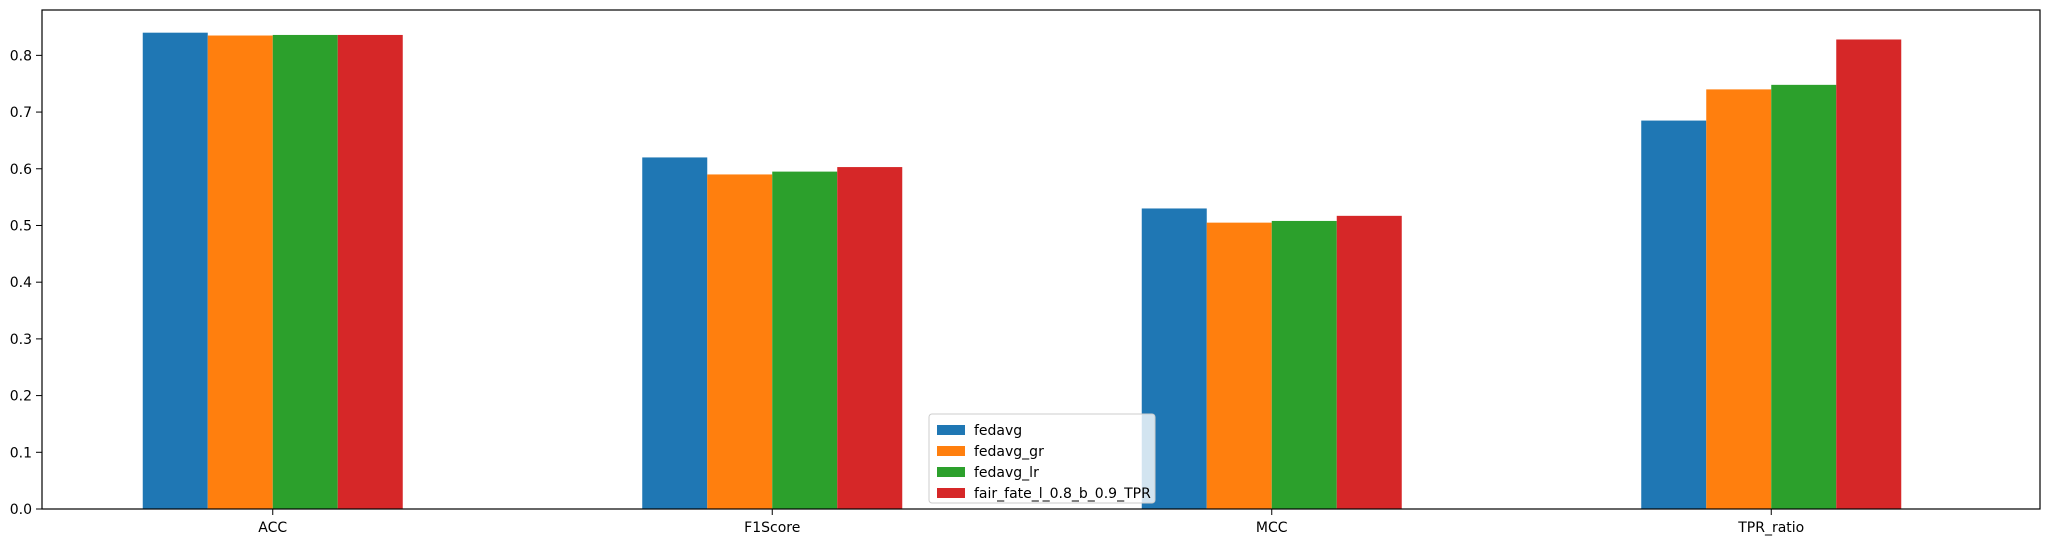  What do you see at coordinates (675, 333) in the screenshot?
I see `bar-fedavg-F1Score` at bounding box center [675, 333].